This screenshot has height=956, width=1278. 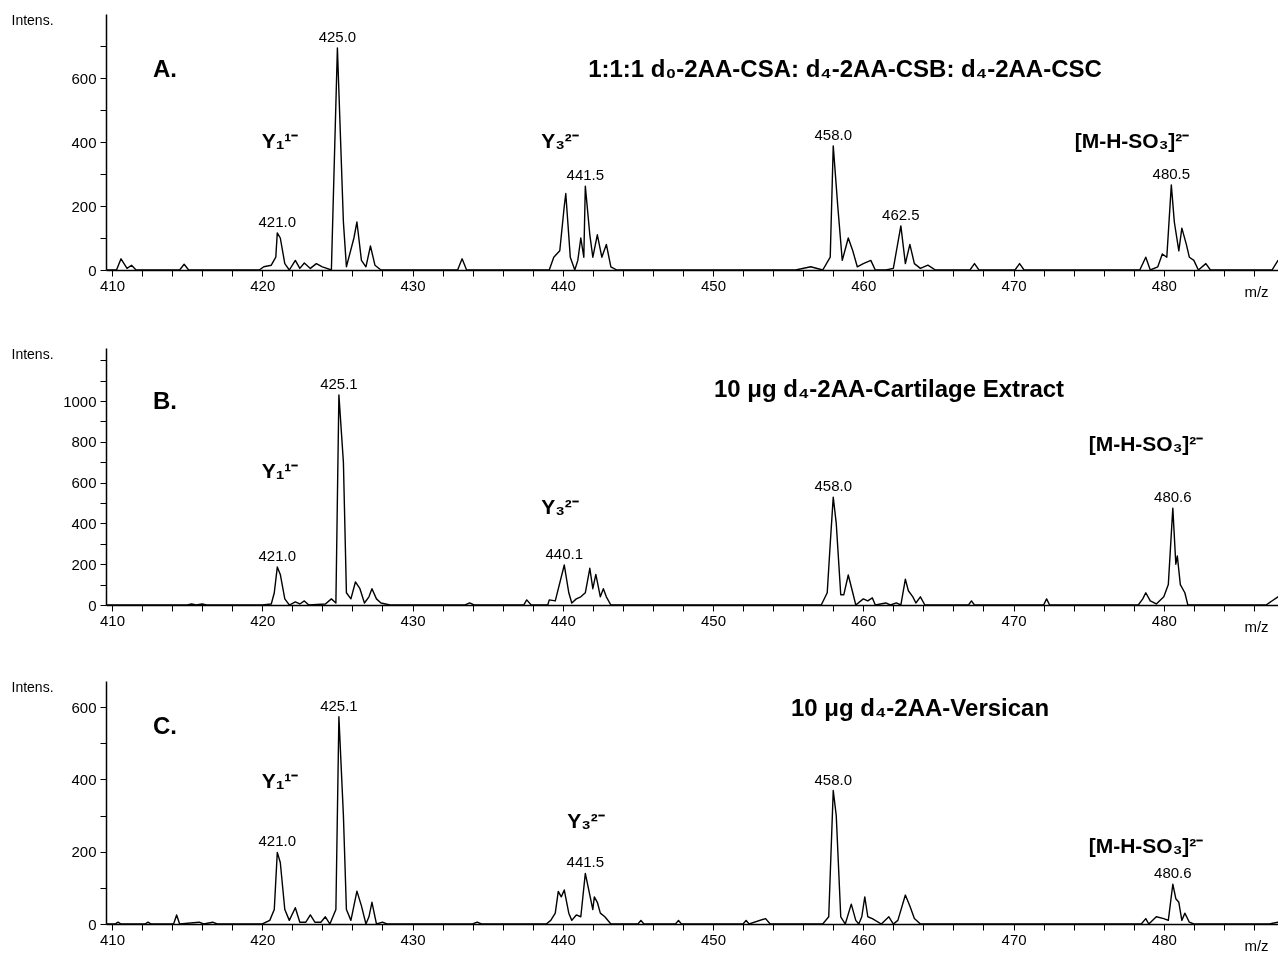 What do you see at coordinates (337, 36) in the screenshot?
I see `annotation: 425.0` at bounding box center [337, 36].